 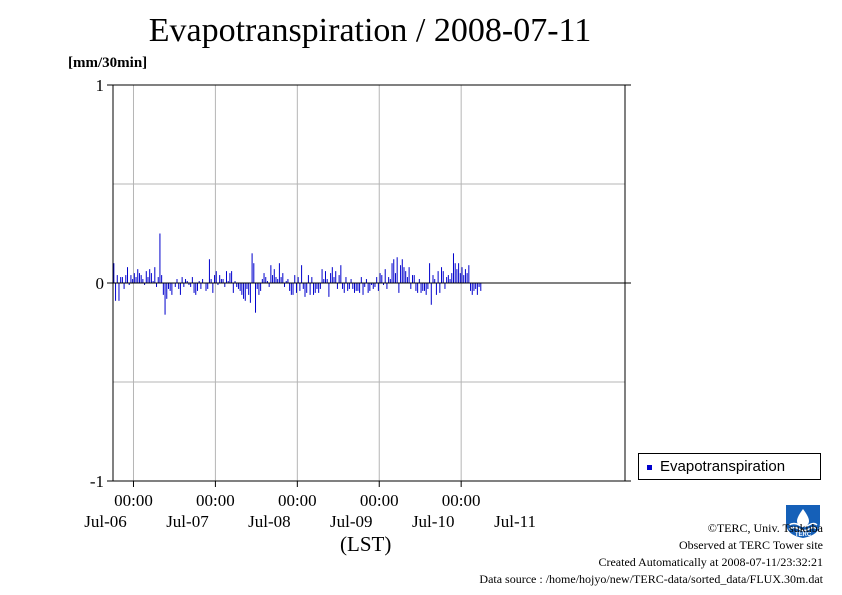 I want to click on legend-label: Evapotranspiration, so click(x=723, y=466).